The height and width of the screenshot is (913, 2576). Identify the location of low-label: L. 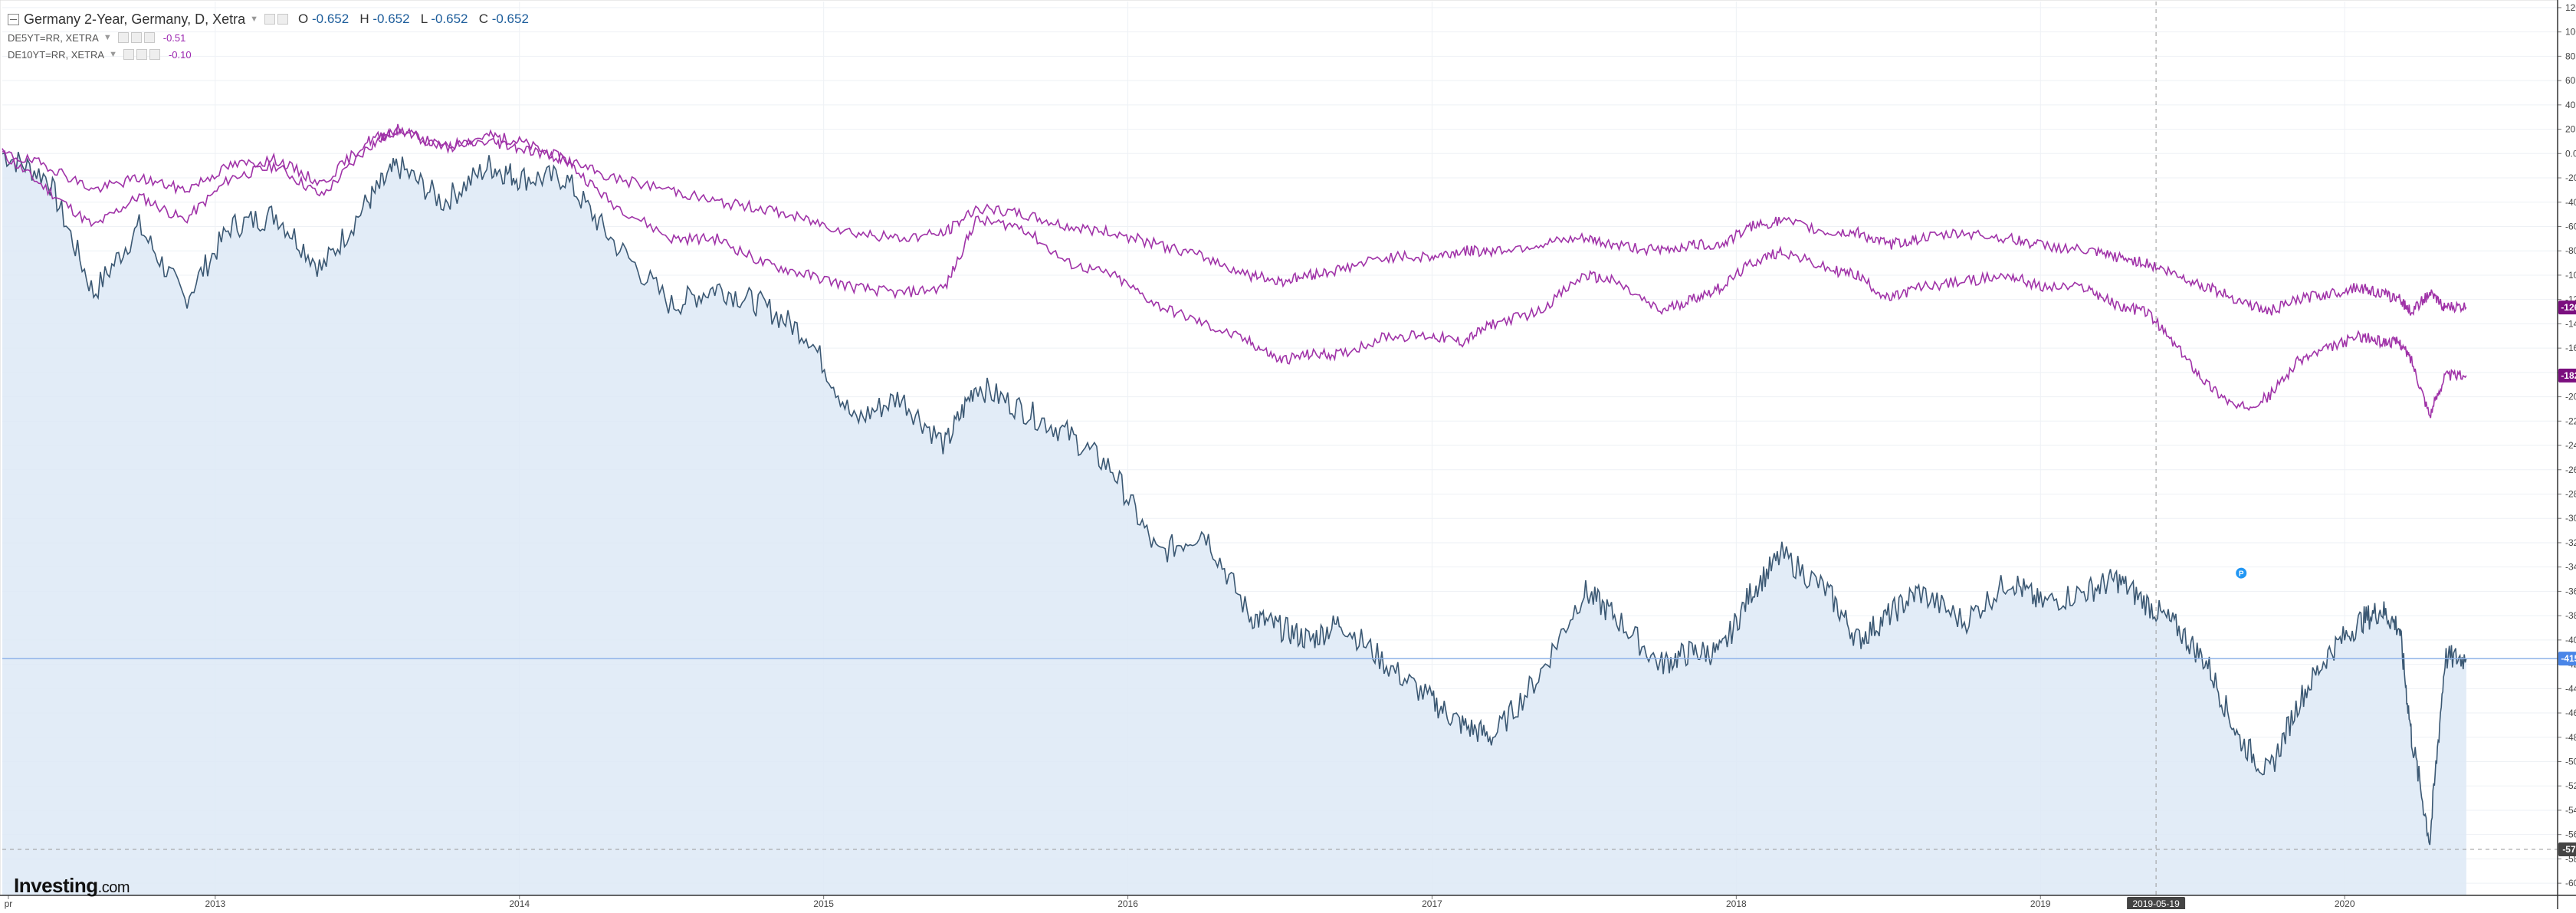
(424, 18).